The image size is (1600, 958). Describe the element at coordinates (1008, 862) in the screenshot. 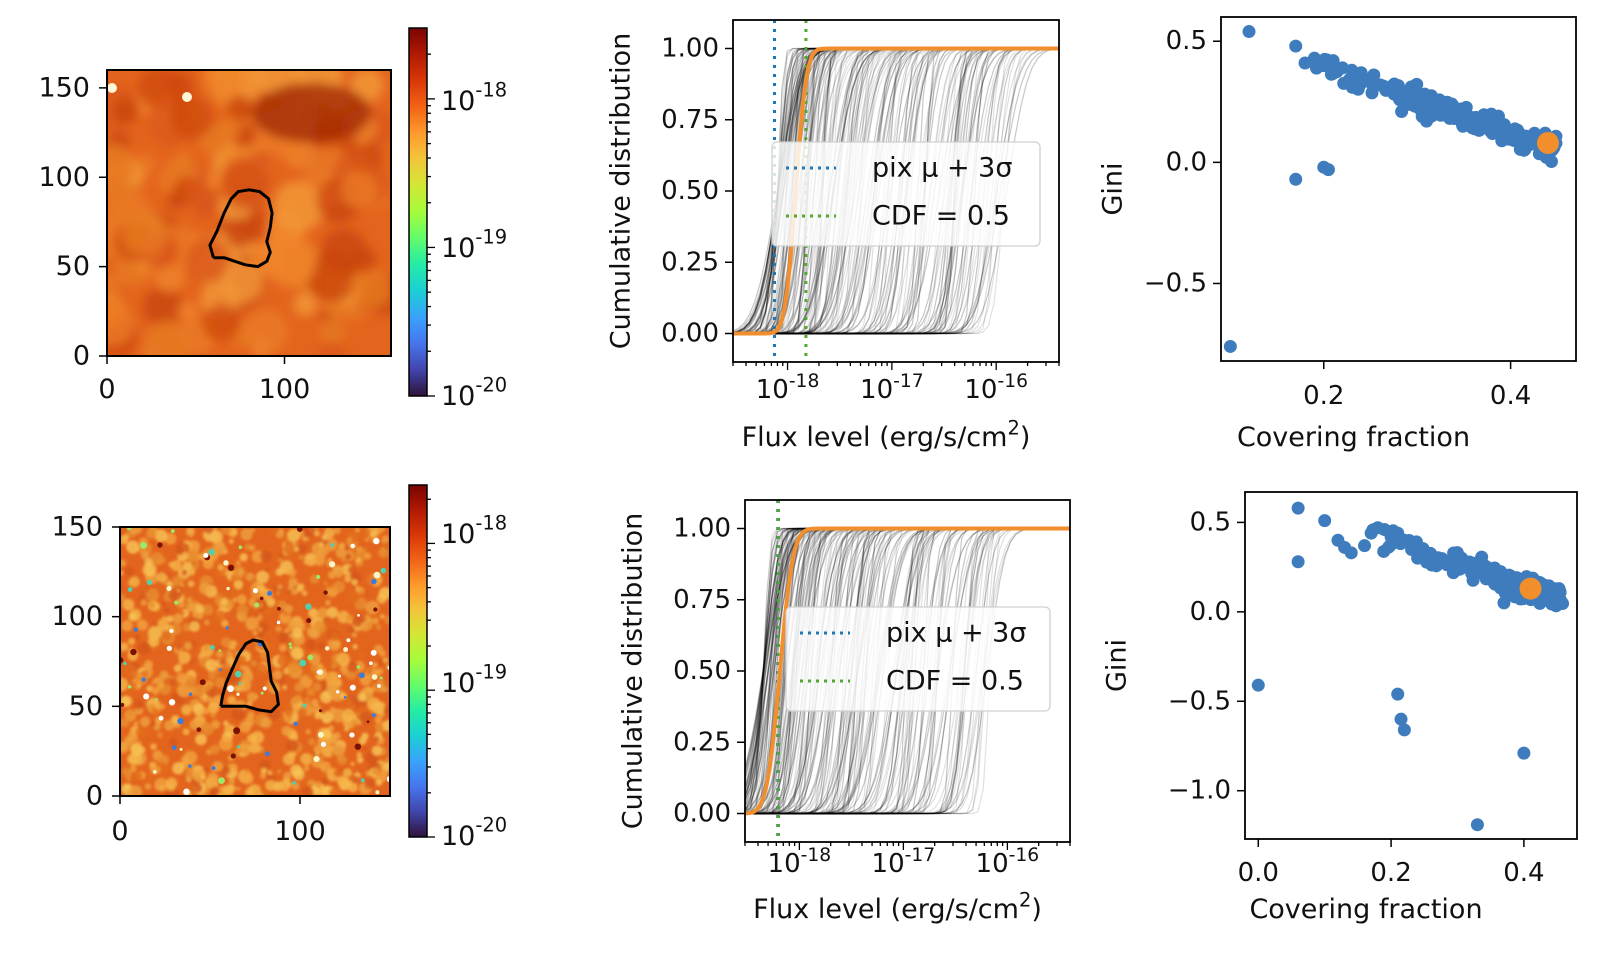

I see `x-tick-label: 10-16` at that location.